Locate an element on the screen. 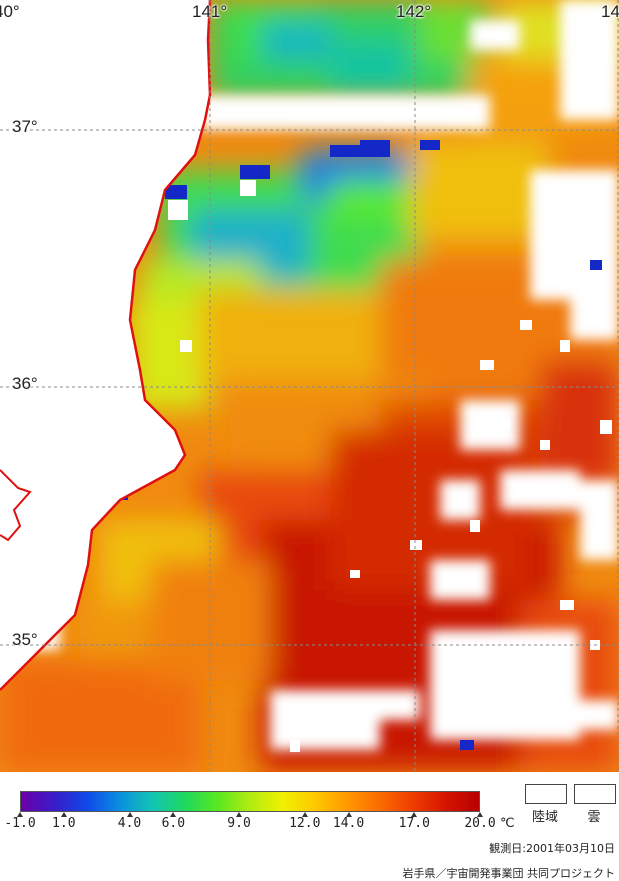  colorbar-tick-label: 6.0 is located at coordinates (173, 823).